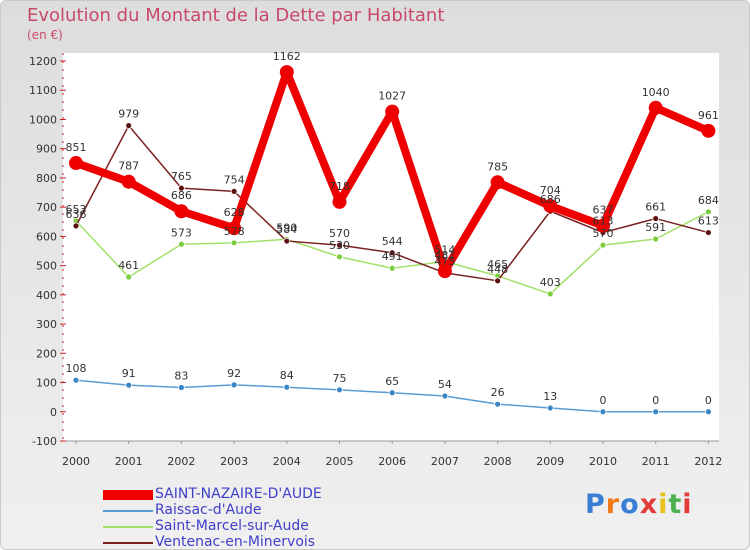 The width and height of the screenshot is (750, 550). I want to click on x-tick-label: 2005, so click(340, 461).